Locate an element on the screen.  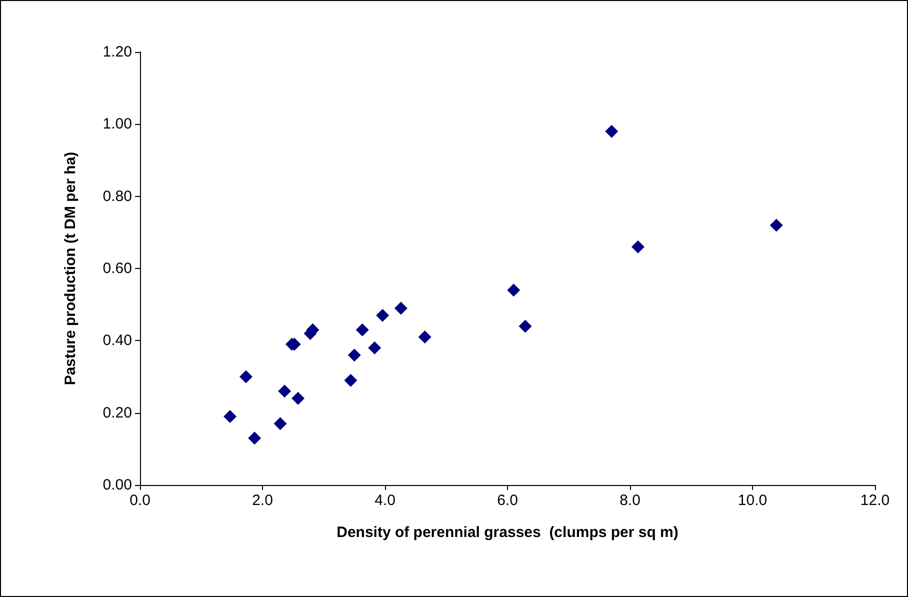
y-tick-label: 0.20 is located at coordinates (117, 413).